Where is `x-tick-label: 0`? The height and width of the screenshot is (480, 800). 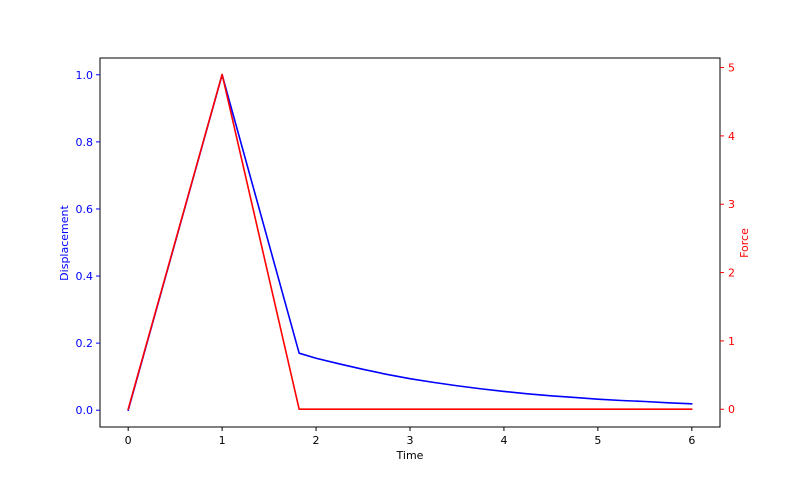 x-tick-label: 0 is located at coordinates (128, 440).